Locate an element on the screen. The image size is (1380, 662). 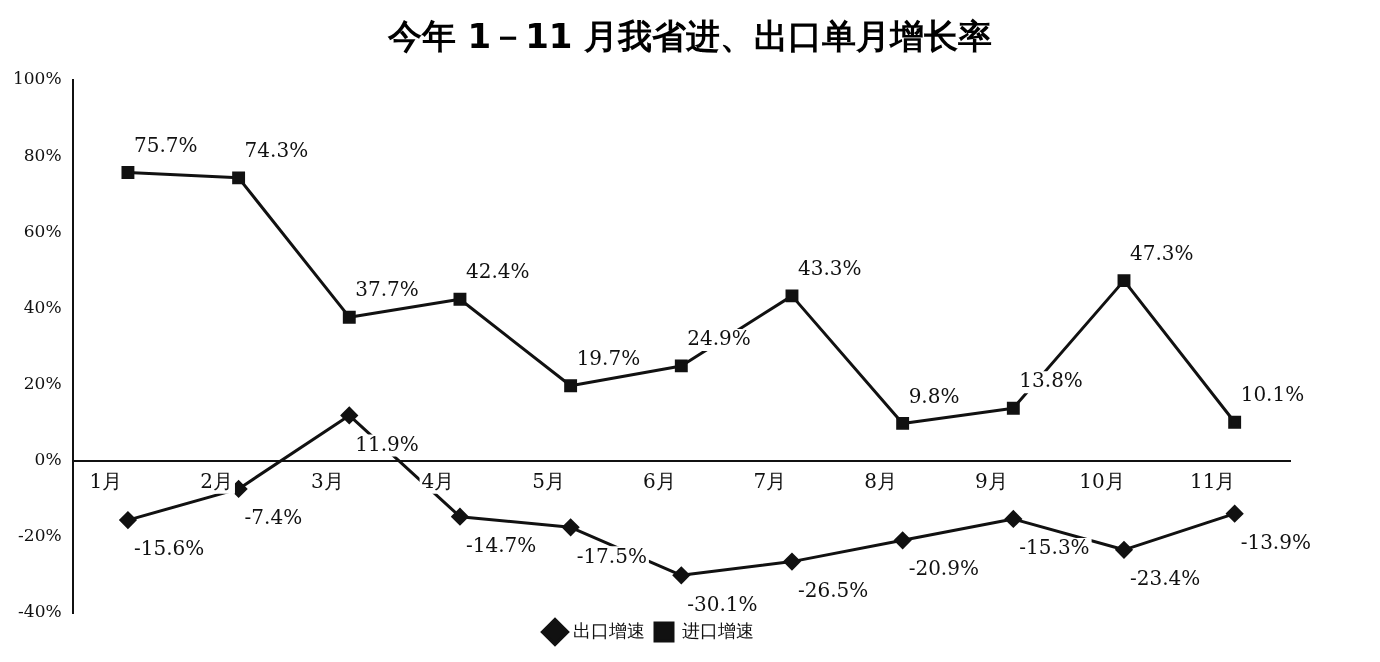
data-label: 43.3% is located at coordinates (829, 268).